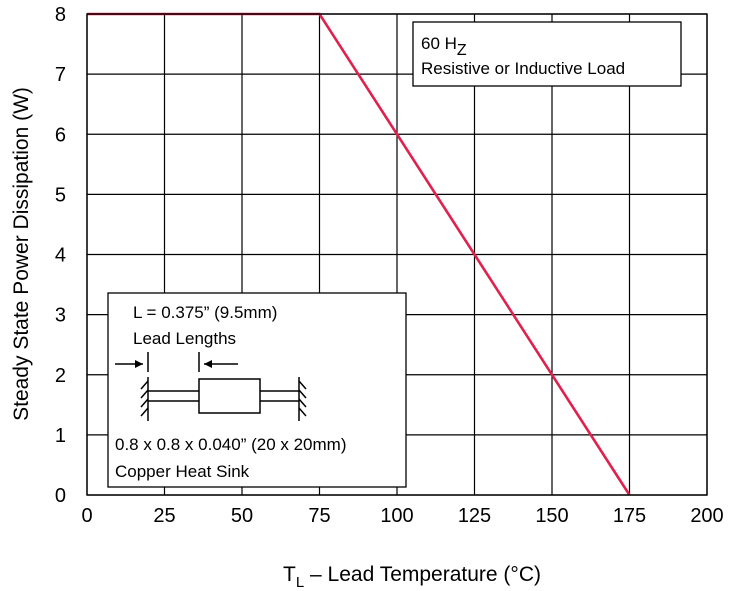 The height and width of the screenshot is (591, 733). I want to click on inset-box, so click(257, 390).